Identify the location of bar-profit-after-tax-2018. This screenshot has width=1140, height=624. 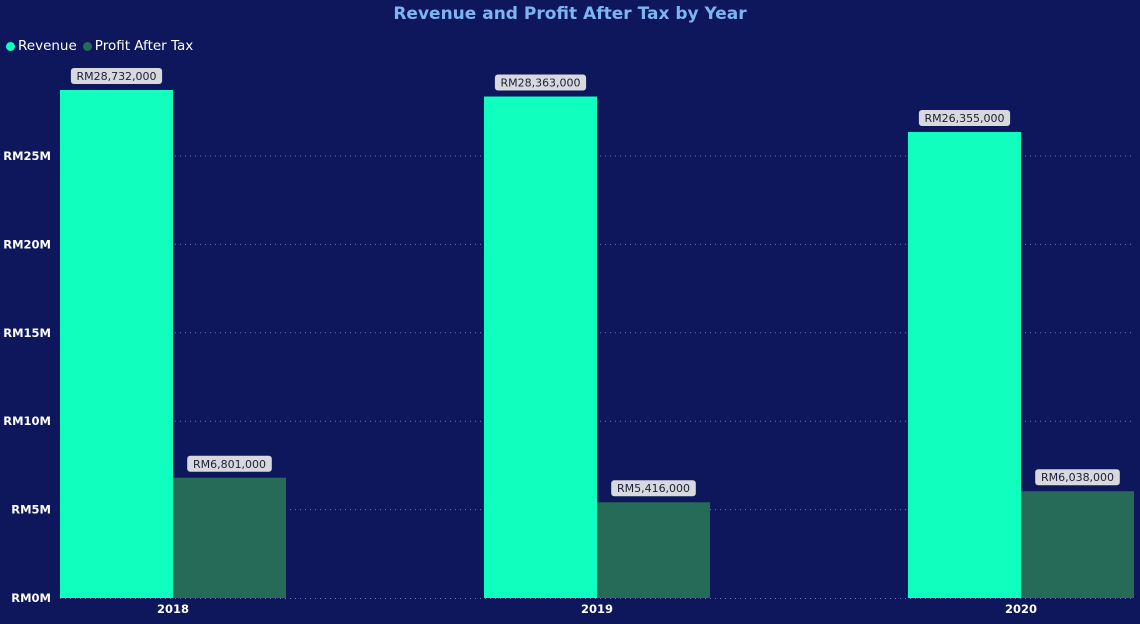
(229, 537).